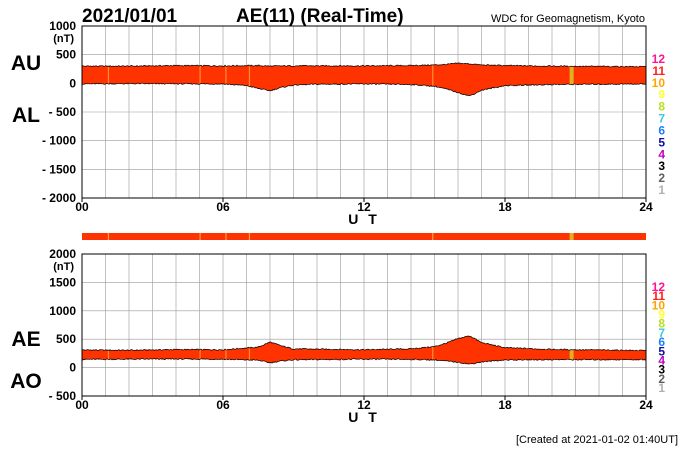  What do you see at coordinates (597, 440) in the screenshot?
I see `created-timestamp: [Created at 2021-01-02 01:40UT]` at bounding box center [597, 440].